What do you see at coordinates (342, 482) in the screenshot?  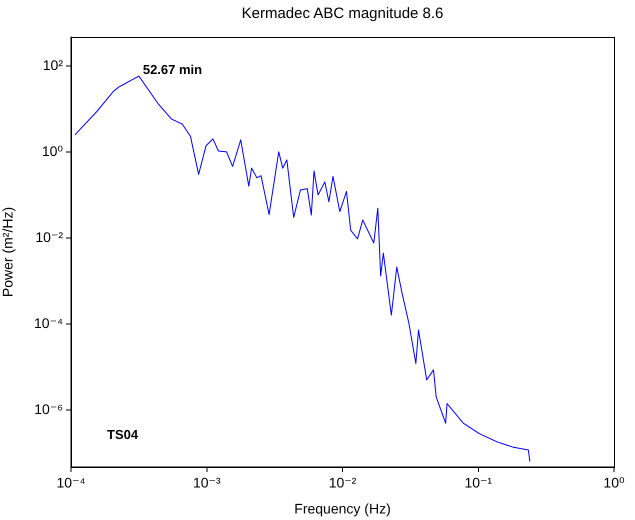 I see `x-tick-label: 10⁻²` at bounding box center [342, 482].